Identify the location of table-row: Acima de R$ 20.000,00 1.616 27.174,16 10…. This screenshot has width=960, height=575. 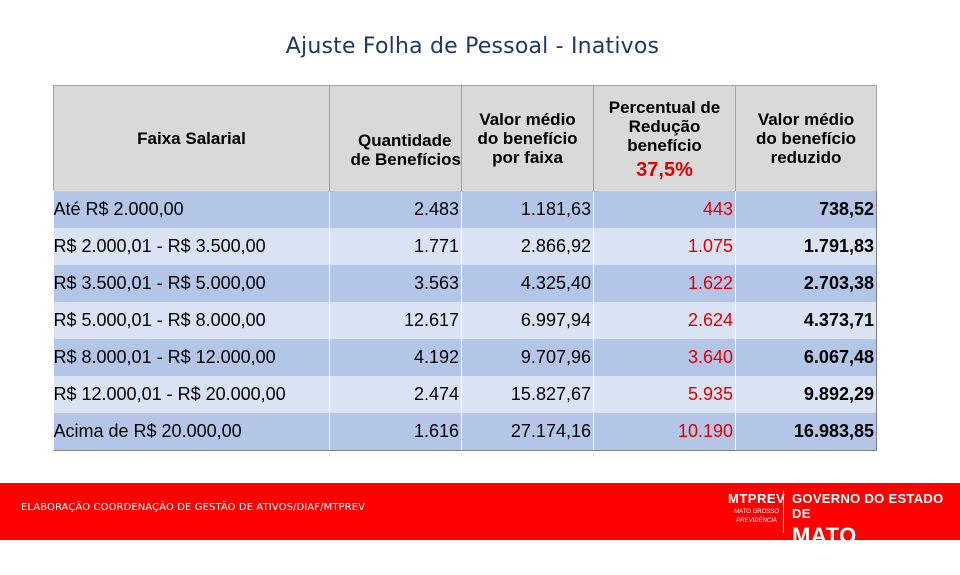
(465, 432).